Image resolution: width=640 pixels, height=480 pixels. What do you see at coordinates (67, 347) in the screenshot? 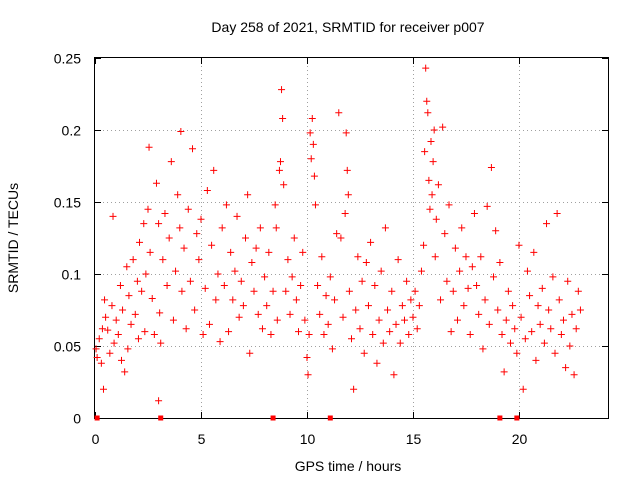
I see `y-tick-label: 0.05` at bounding box center [67, 347].